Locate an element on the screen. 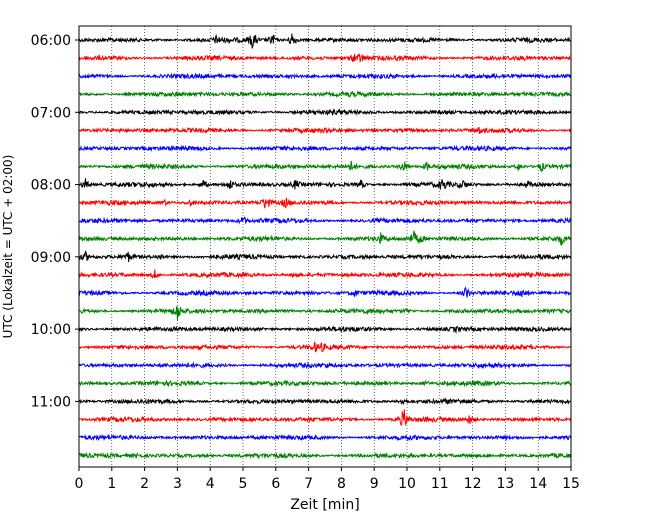 The width and height of the screenshot is (650, 520). x-axis-label: Zeit [min] is located at coordinates (324, 505).